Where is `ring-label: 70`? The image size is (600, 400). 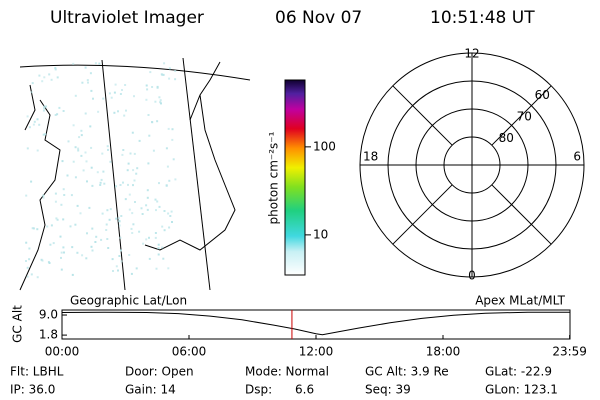 ring-label: 70 is located at coordinates (524, 117).